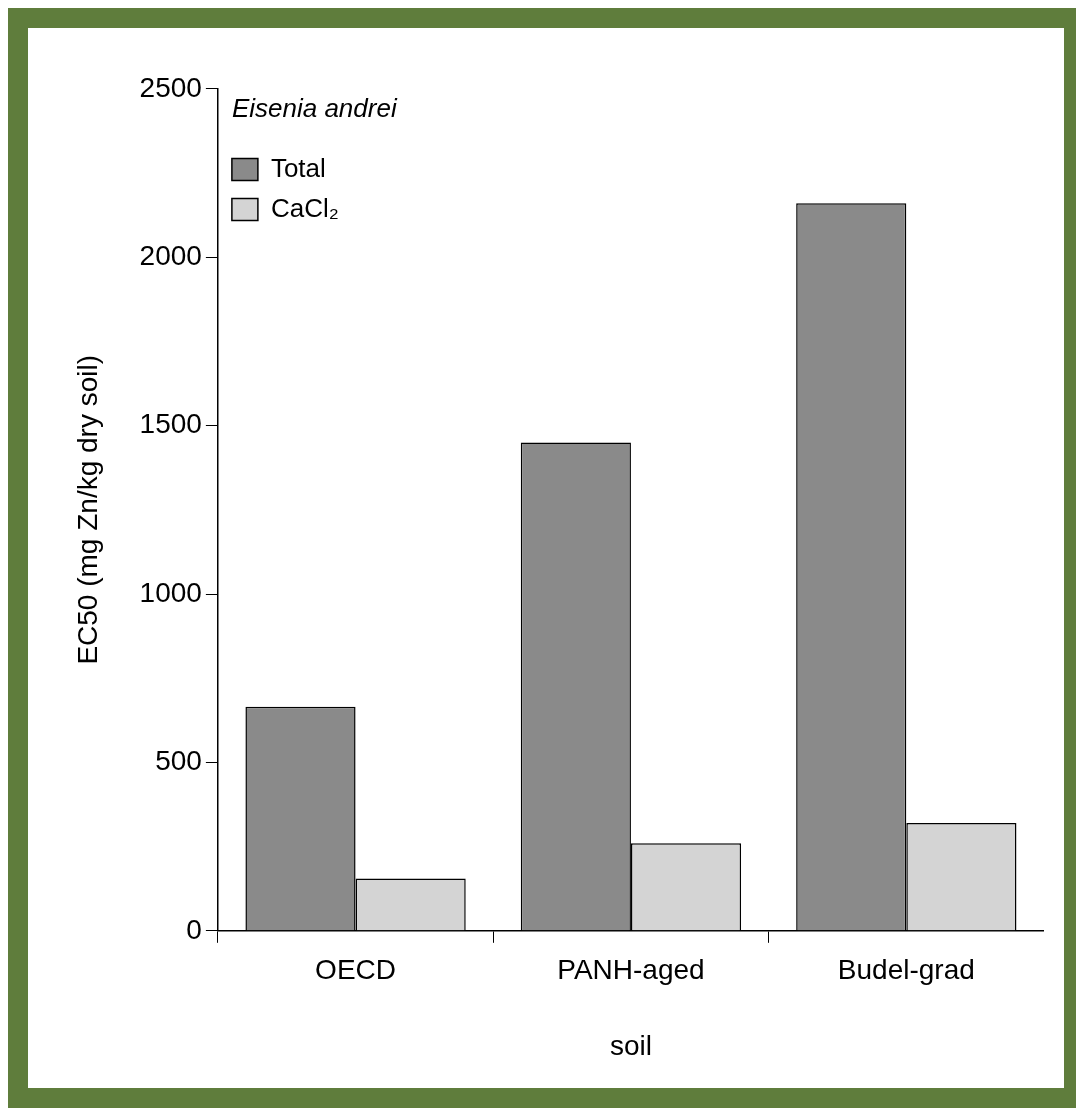 The height and width of the screenshot is (1120, 1076). Describe the element at coordinates (170, 255) in the screenshot. I see `y-tick-label: 2000` at that location.